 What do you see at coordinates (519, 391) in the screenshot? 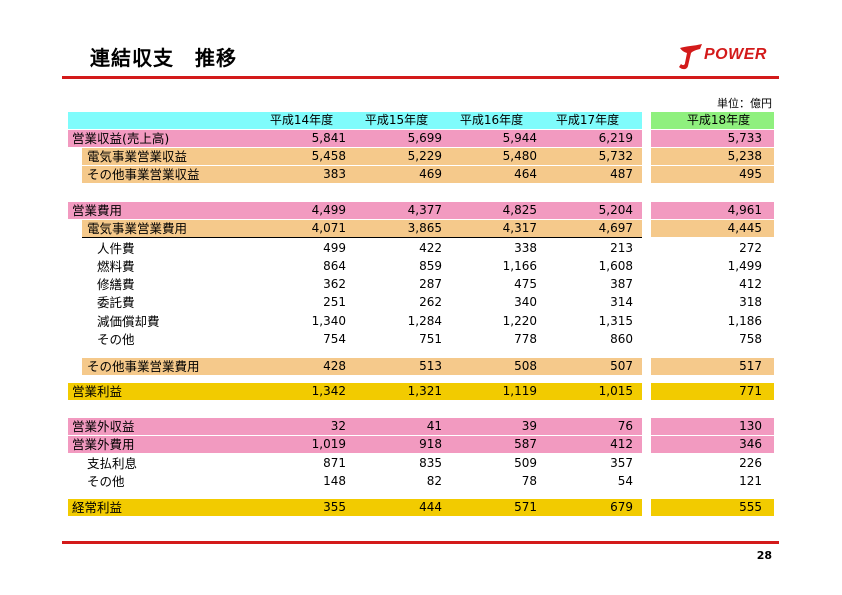
I see `value-cell: 1,119` at bounding box center [519, 391].